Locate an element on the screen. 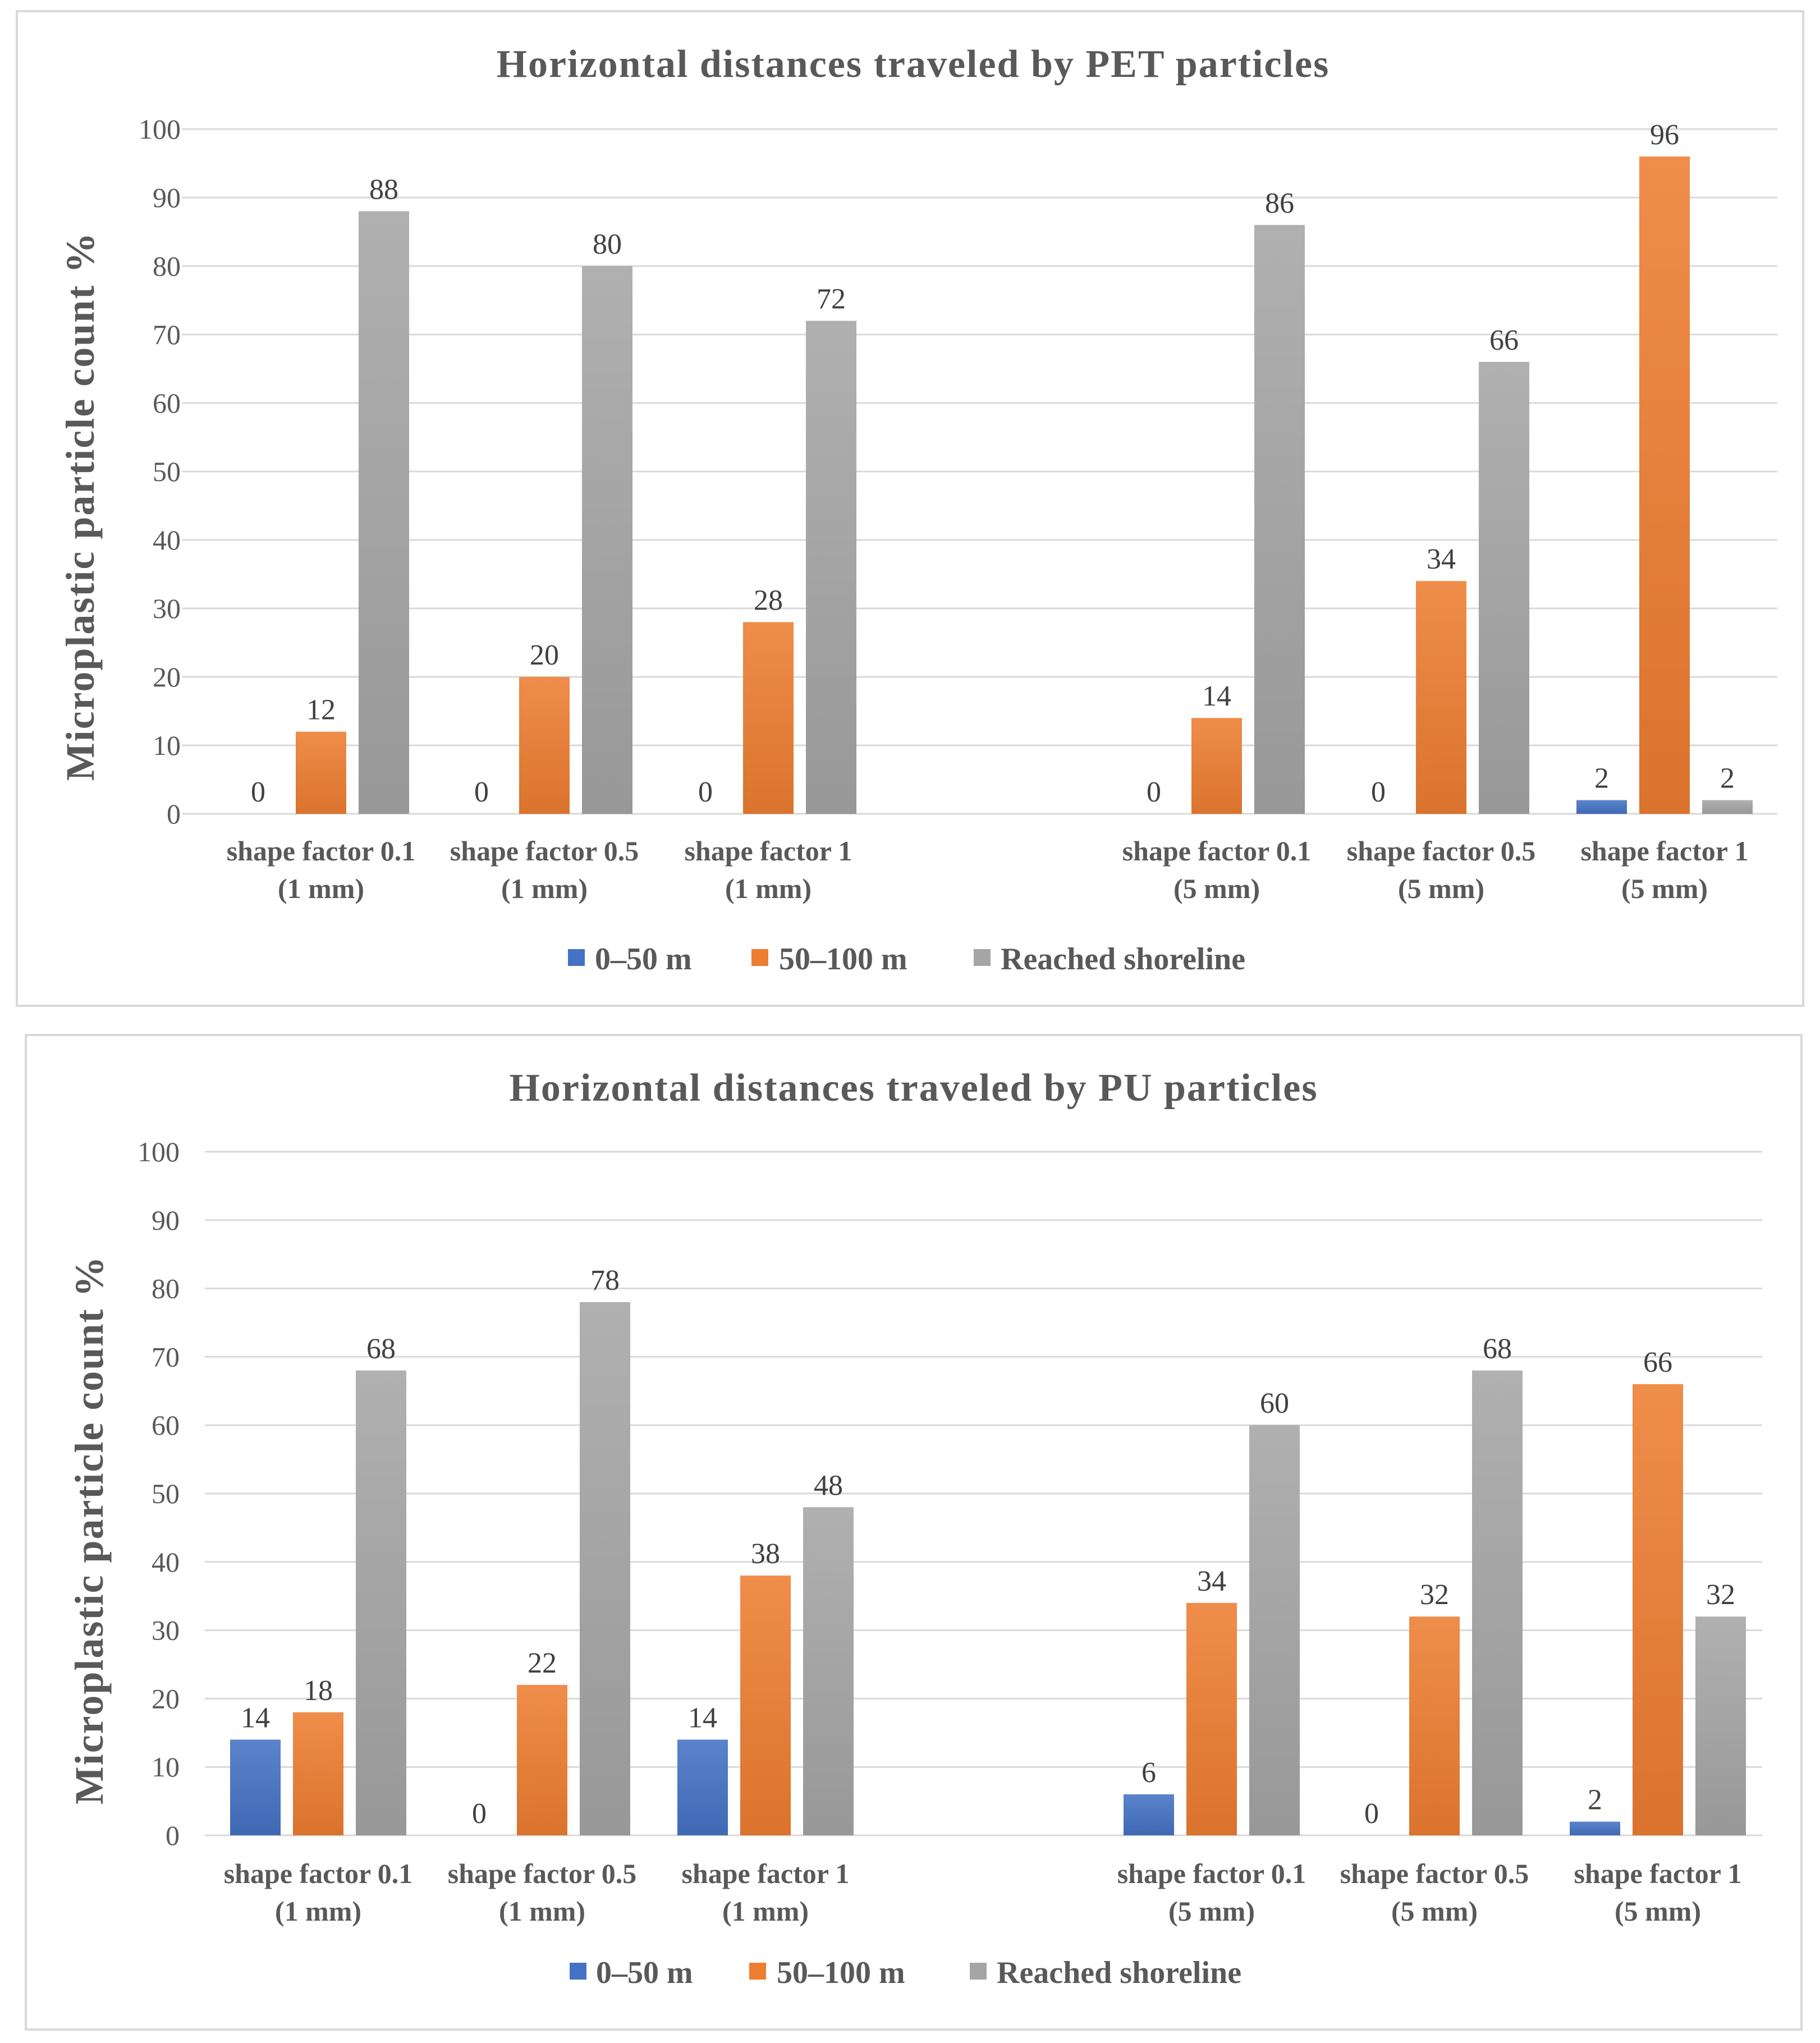 The width and height of the screenshot is (1820, 2043). pu-data-label-4-2: 68 is located at coordinates (1497, 1349).